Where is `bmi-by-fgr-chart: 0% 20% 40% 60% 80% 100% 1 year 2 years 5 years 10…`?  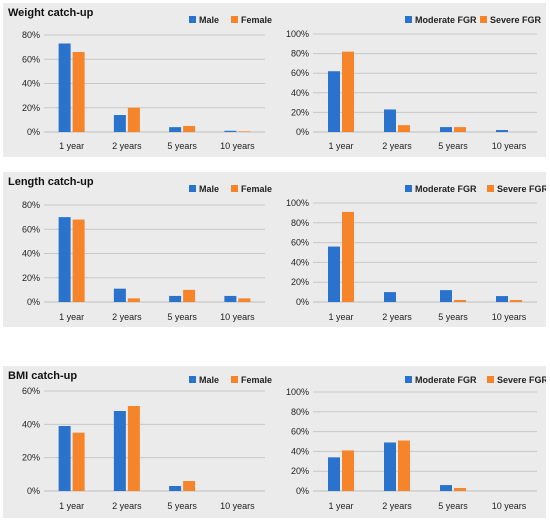
bmi-by-fgr-chart: 0% 20% 40% 60% 80% 100% 1 year 2 years 5 years 10… is located at coordinates (416, 443).